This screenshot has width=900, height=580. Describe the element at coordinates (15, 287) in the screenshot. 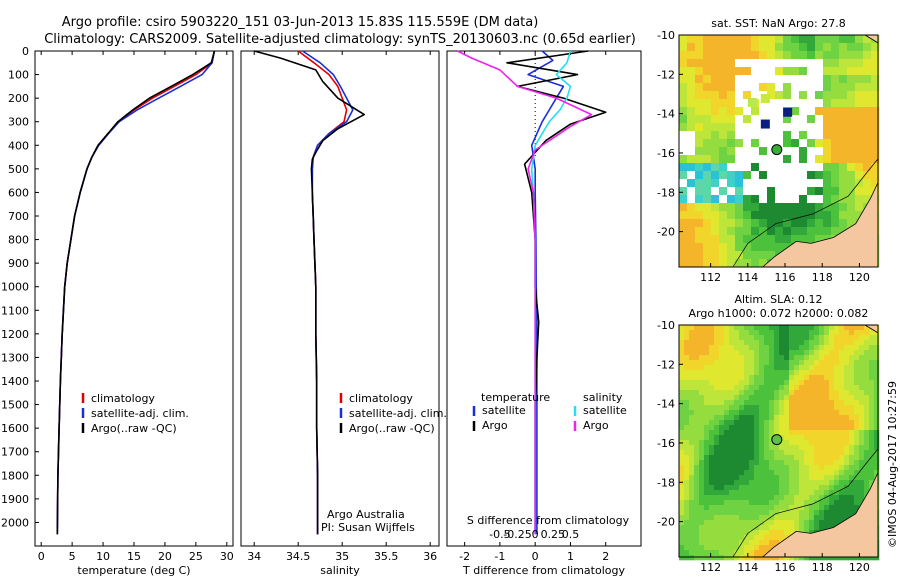

I see `y-tick-label: 1000` at that location.